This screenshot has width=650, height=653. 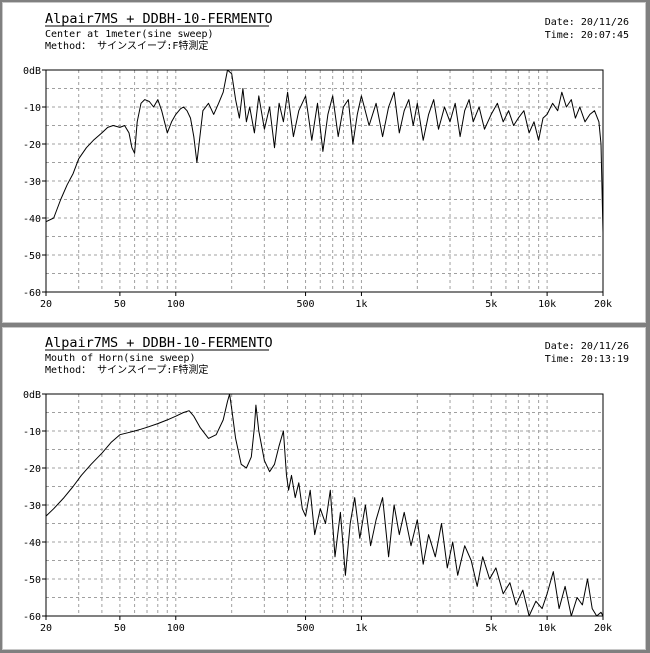 I want to click on chart-time: Time: 20:13:19, so click(x=587, y=359).